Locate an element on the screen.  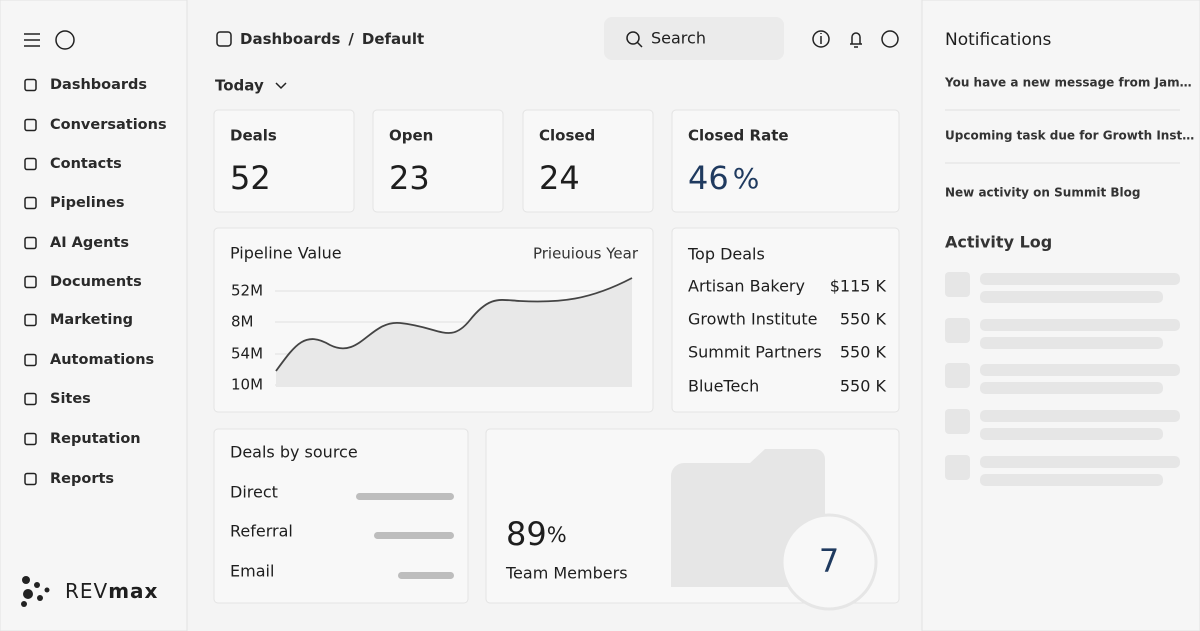
pipeline-toggle: Prieuious Year is located at coordinates (586, 254).